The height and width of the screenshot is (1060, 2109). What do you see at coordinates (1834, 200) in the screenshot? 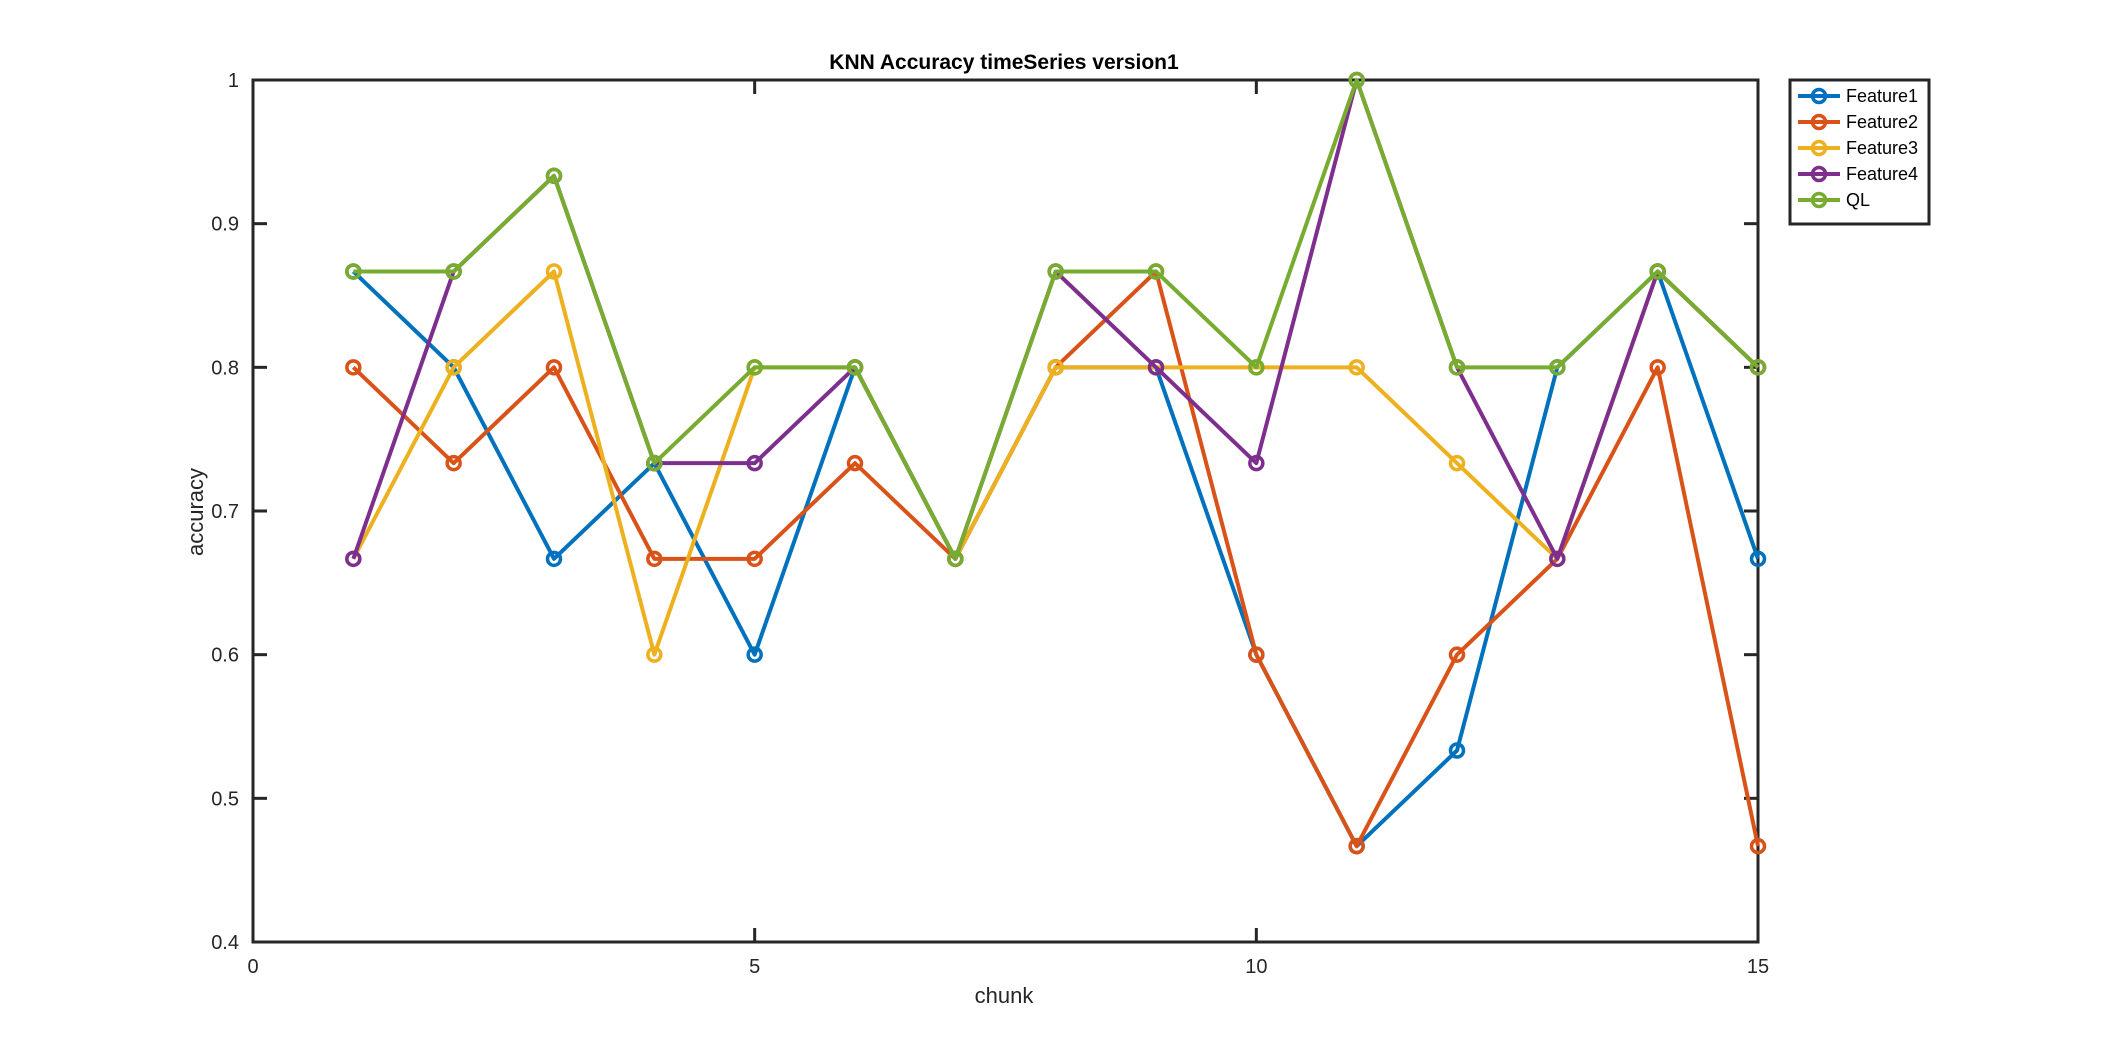
I see `legend-item: QL` at bounding box center [1834, 200].